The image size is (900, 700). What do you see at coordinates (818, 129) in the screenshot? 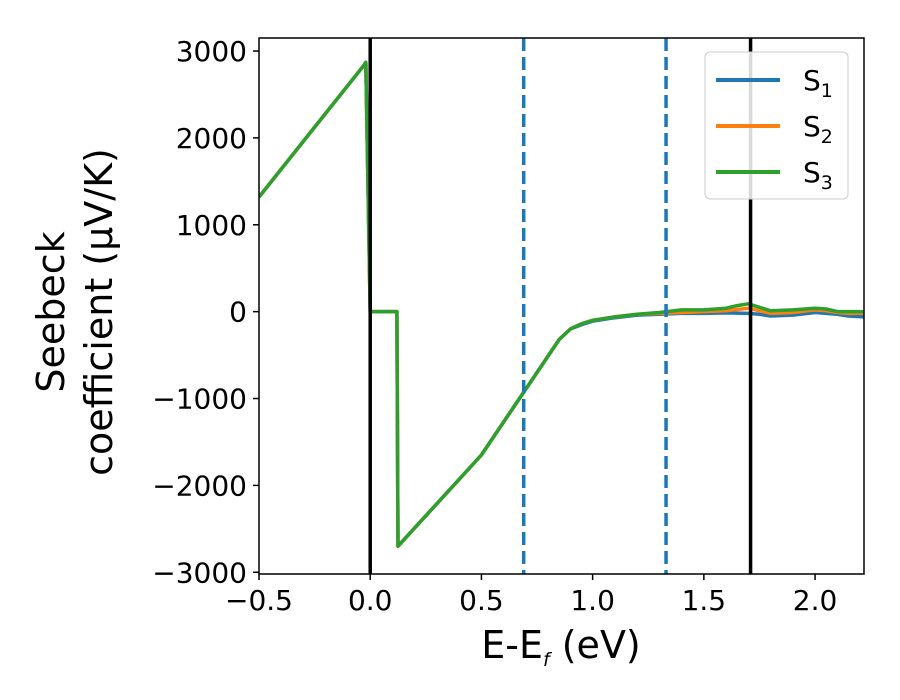
I see `legend-label-S2: S2` at bounding box center [818, 129].